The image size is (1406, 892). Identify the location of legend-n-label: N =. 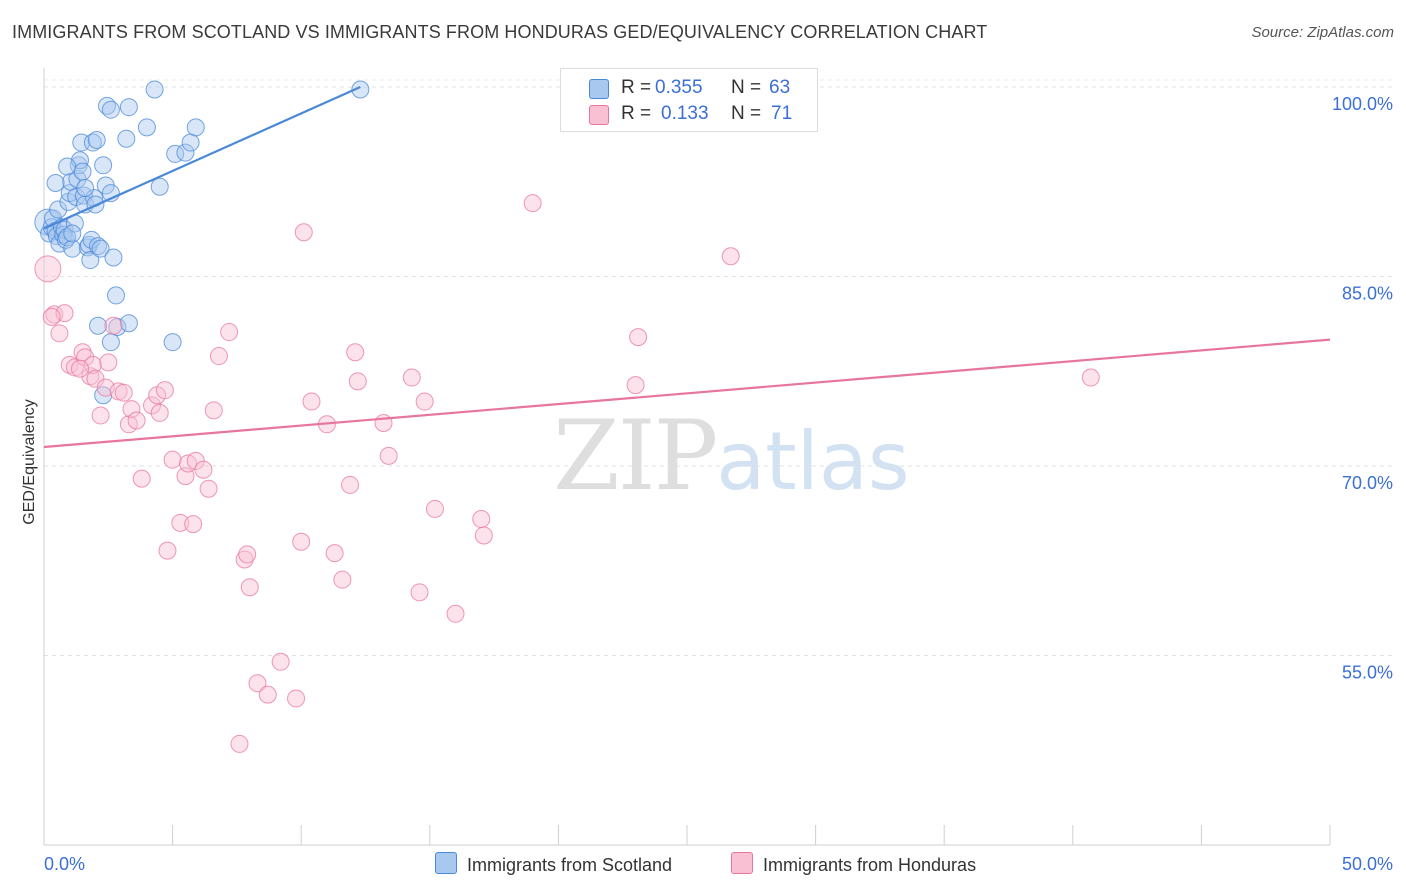
(746, 87).